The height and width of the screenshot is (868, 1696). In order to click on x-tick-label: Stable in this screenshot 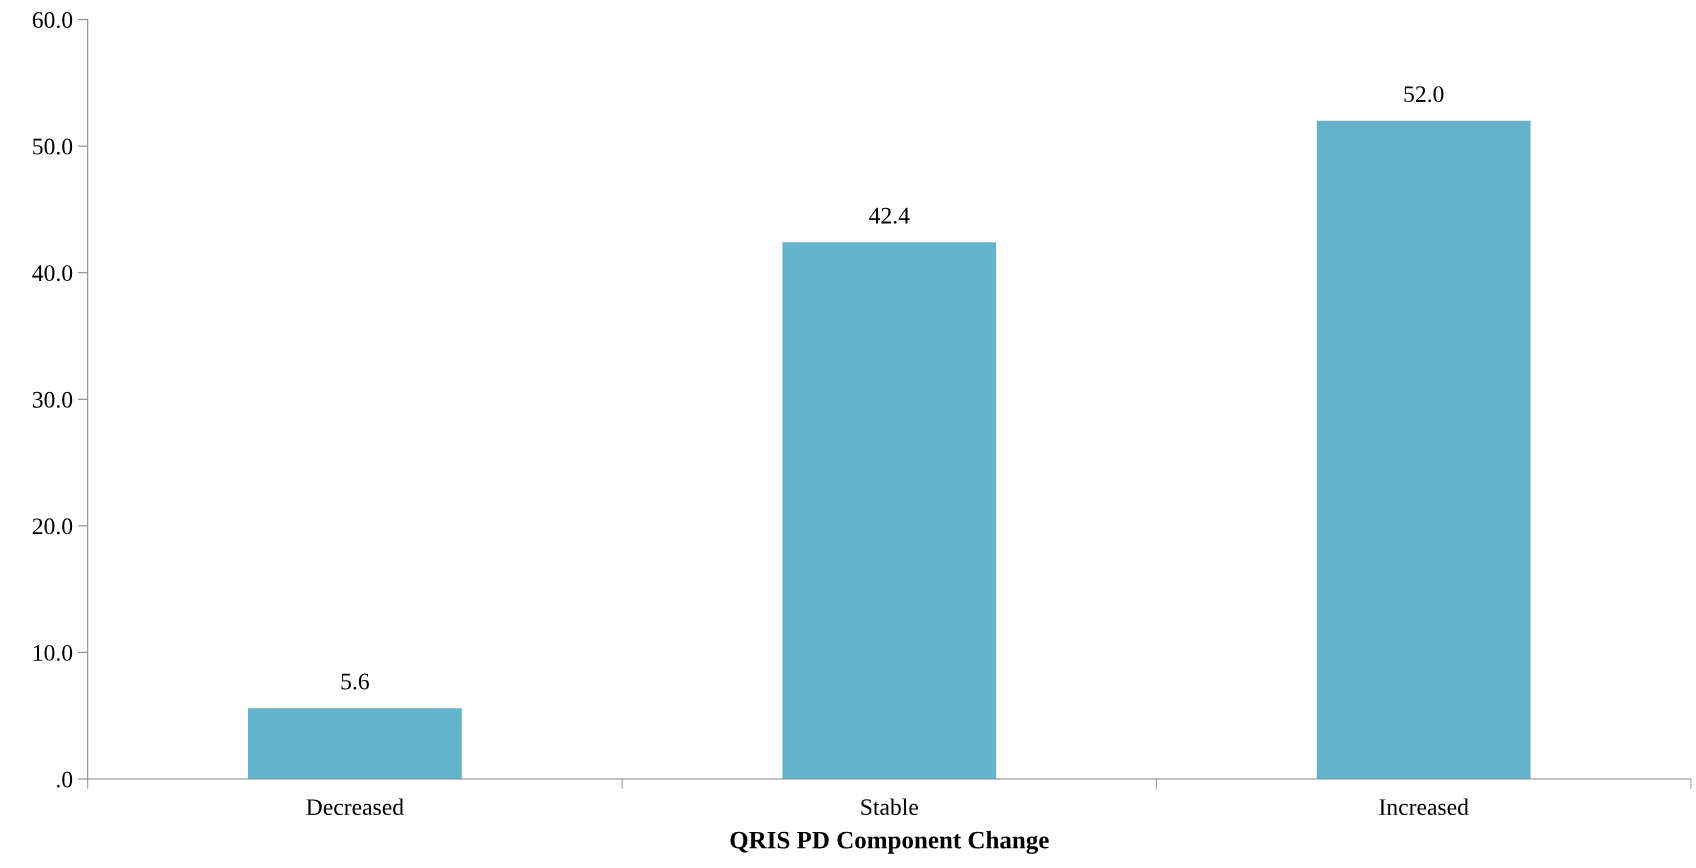, I will do `click(889, 807)`.